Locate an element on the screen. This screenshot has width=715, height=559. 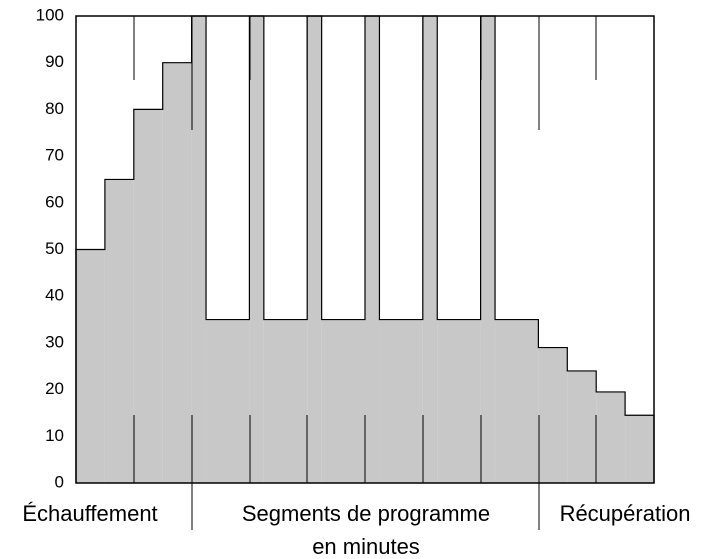
section-label: Récupération is located at coordinates (625, 513).